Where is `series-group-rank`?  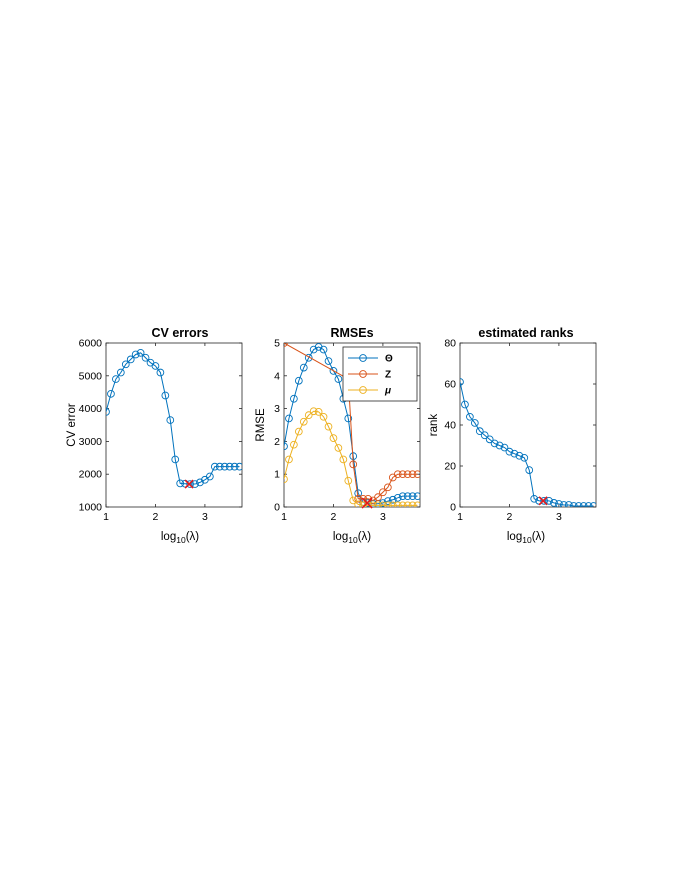 series-group-rank is located at coordinates (528, 442).